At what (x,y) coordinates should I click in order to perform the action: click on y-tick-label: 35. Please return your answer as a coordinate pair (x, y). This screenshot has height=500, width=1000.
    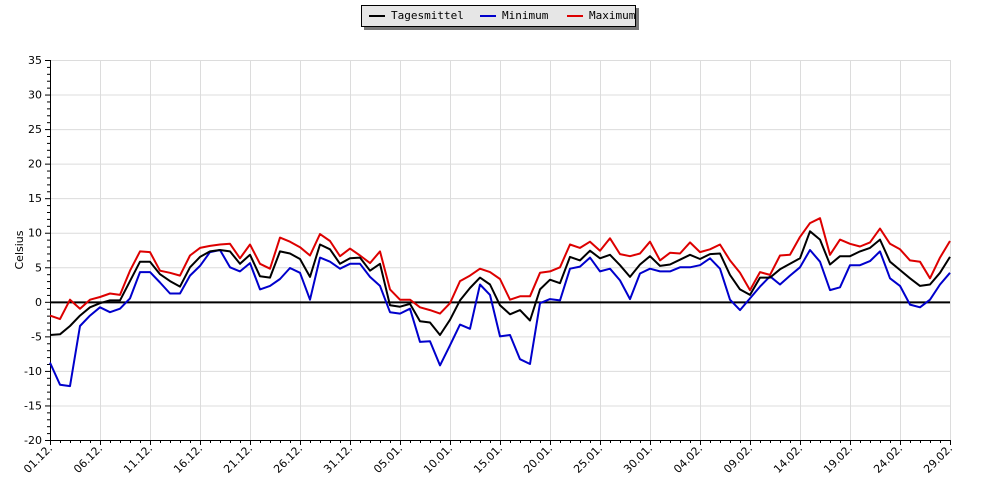
    Looking at the image, I should click on (35, 60).